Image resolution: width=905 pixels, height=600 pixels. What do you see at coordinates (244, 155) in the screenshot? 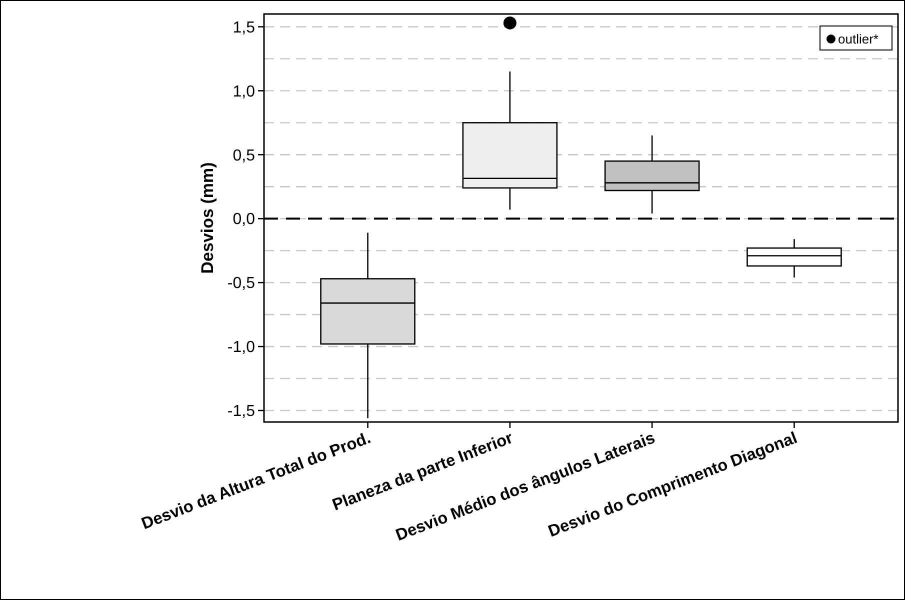
I see `y-tick-label: 0,5` at bounding box center [244, 155].